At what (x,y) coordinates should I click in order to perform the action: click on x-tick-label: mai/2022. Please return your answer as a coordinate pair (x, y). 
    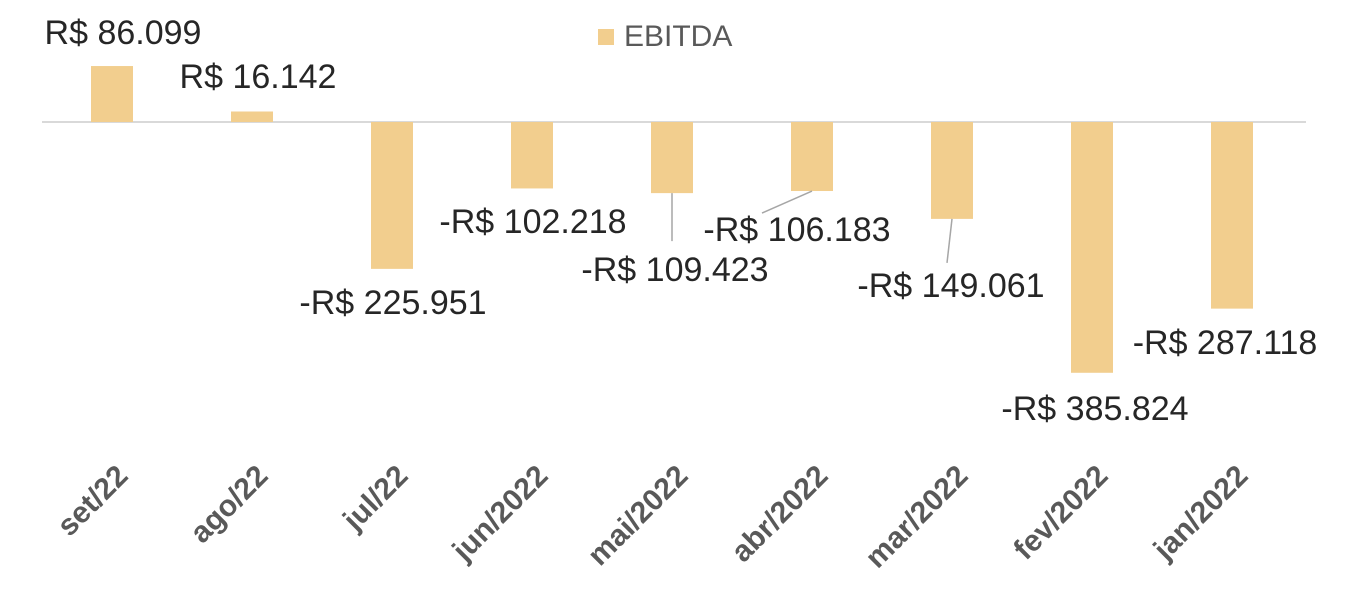
    Looking at the image, I should click on (638, 515).